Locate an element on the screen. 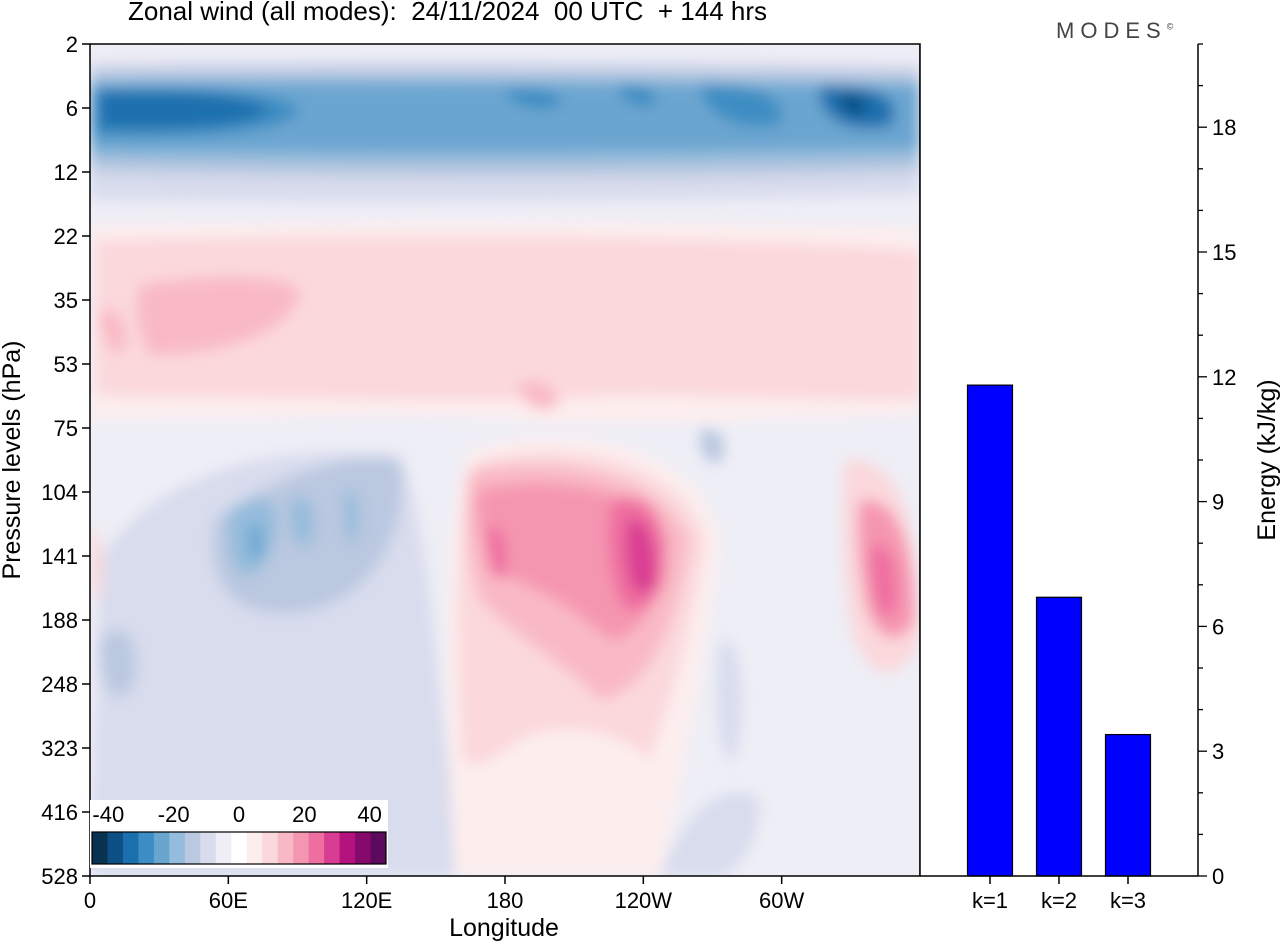 Image resolution: width=1280 pixels, height=942 pixels. y-tick-label: 141 is located at coordinates (59, 556).